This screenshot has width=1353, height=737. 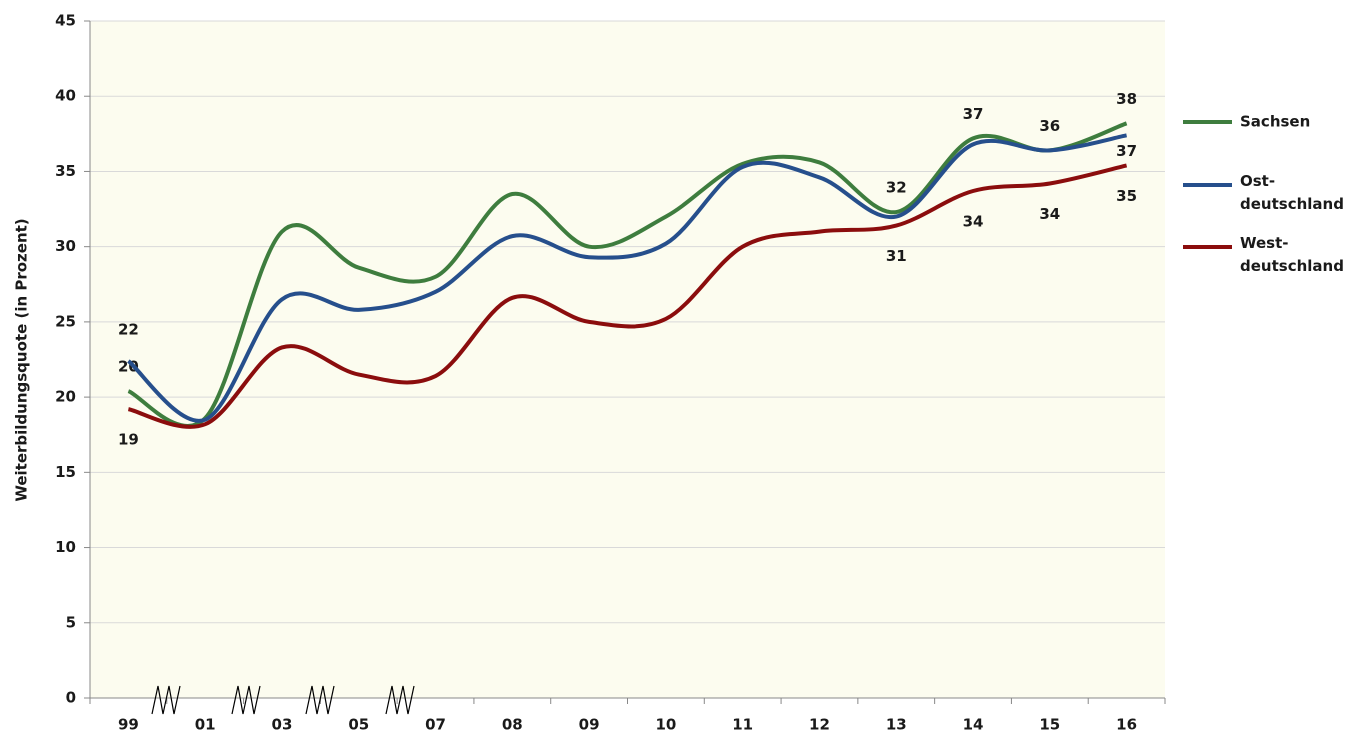 What do you see at coordinates (1126, 99) in the screenshot?
I see `data-label: 38` at bounding box center [1126, 99].